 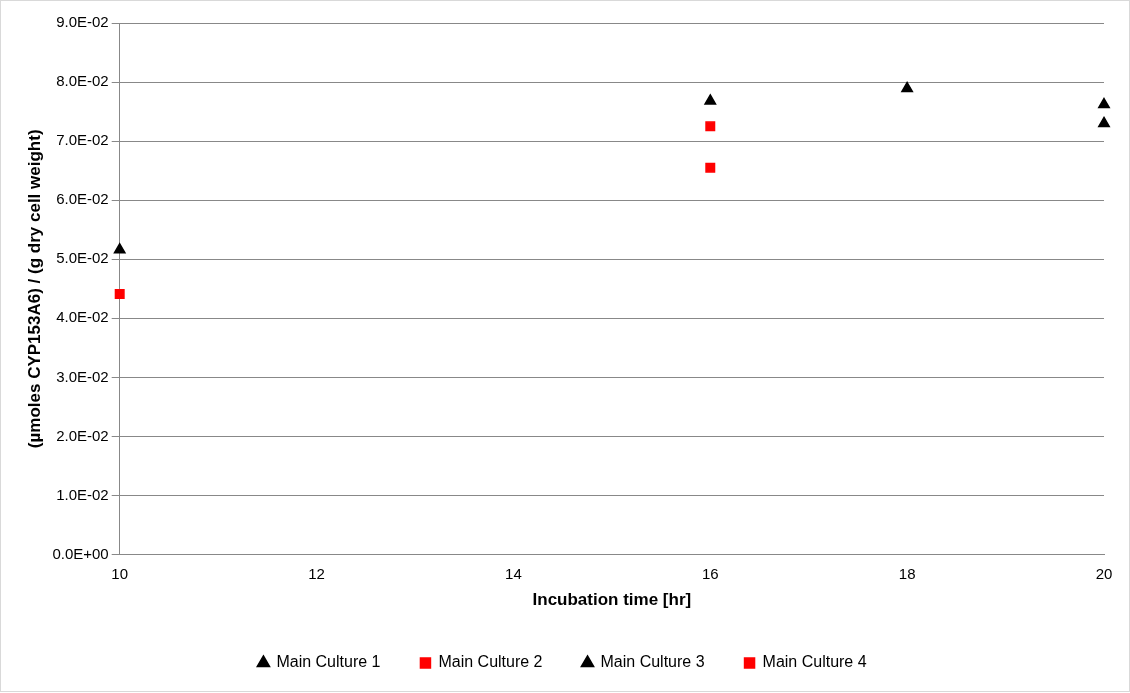 What do you see at coordinates (82, 494) in the screenshot?
I see `y-tick-label: 1.0E-02` at bounding box center [82, 494].